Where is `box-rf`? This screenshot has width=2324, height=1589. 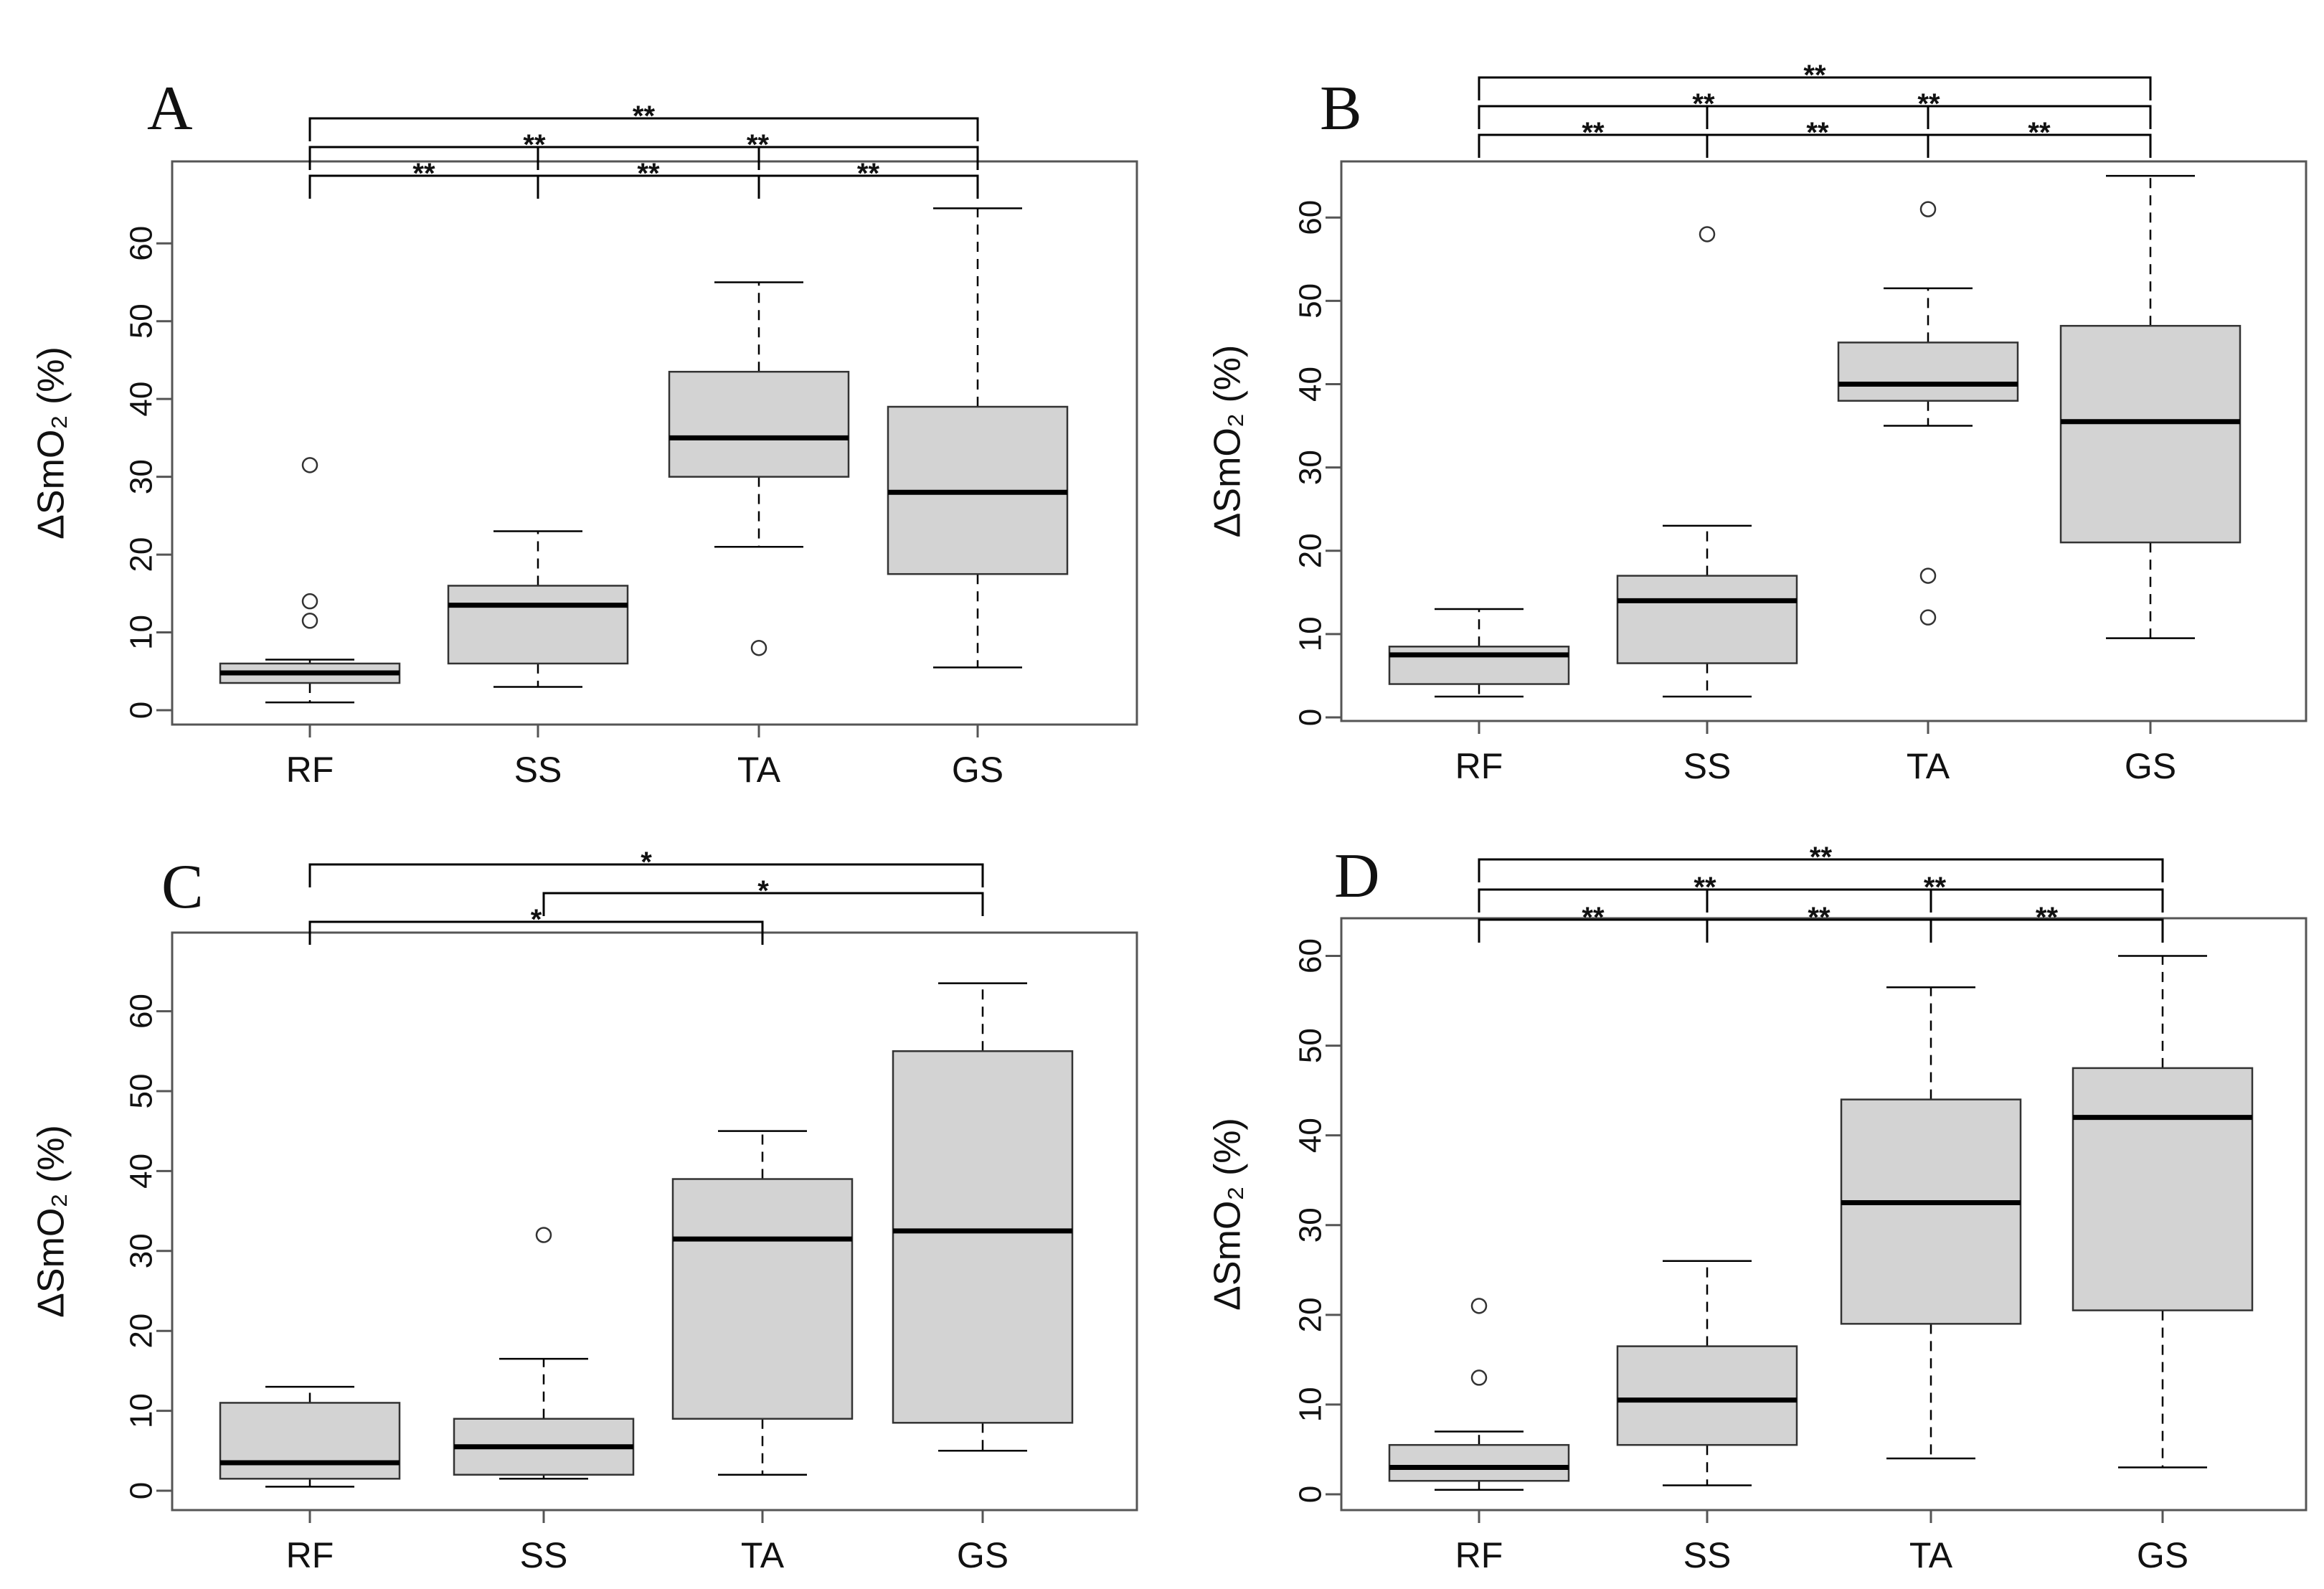
box-rf is located at coordinates (310, 1436).